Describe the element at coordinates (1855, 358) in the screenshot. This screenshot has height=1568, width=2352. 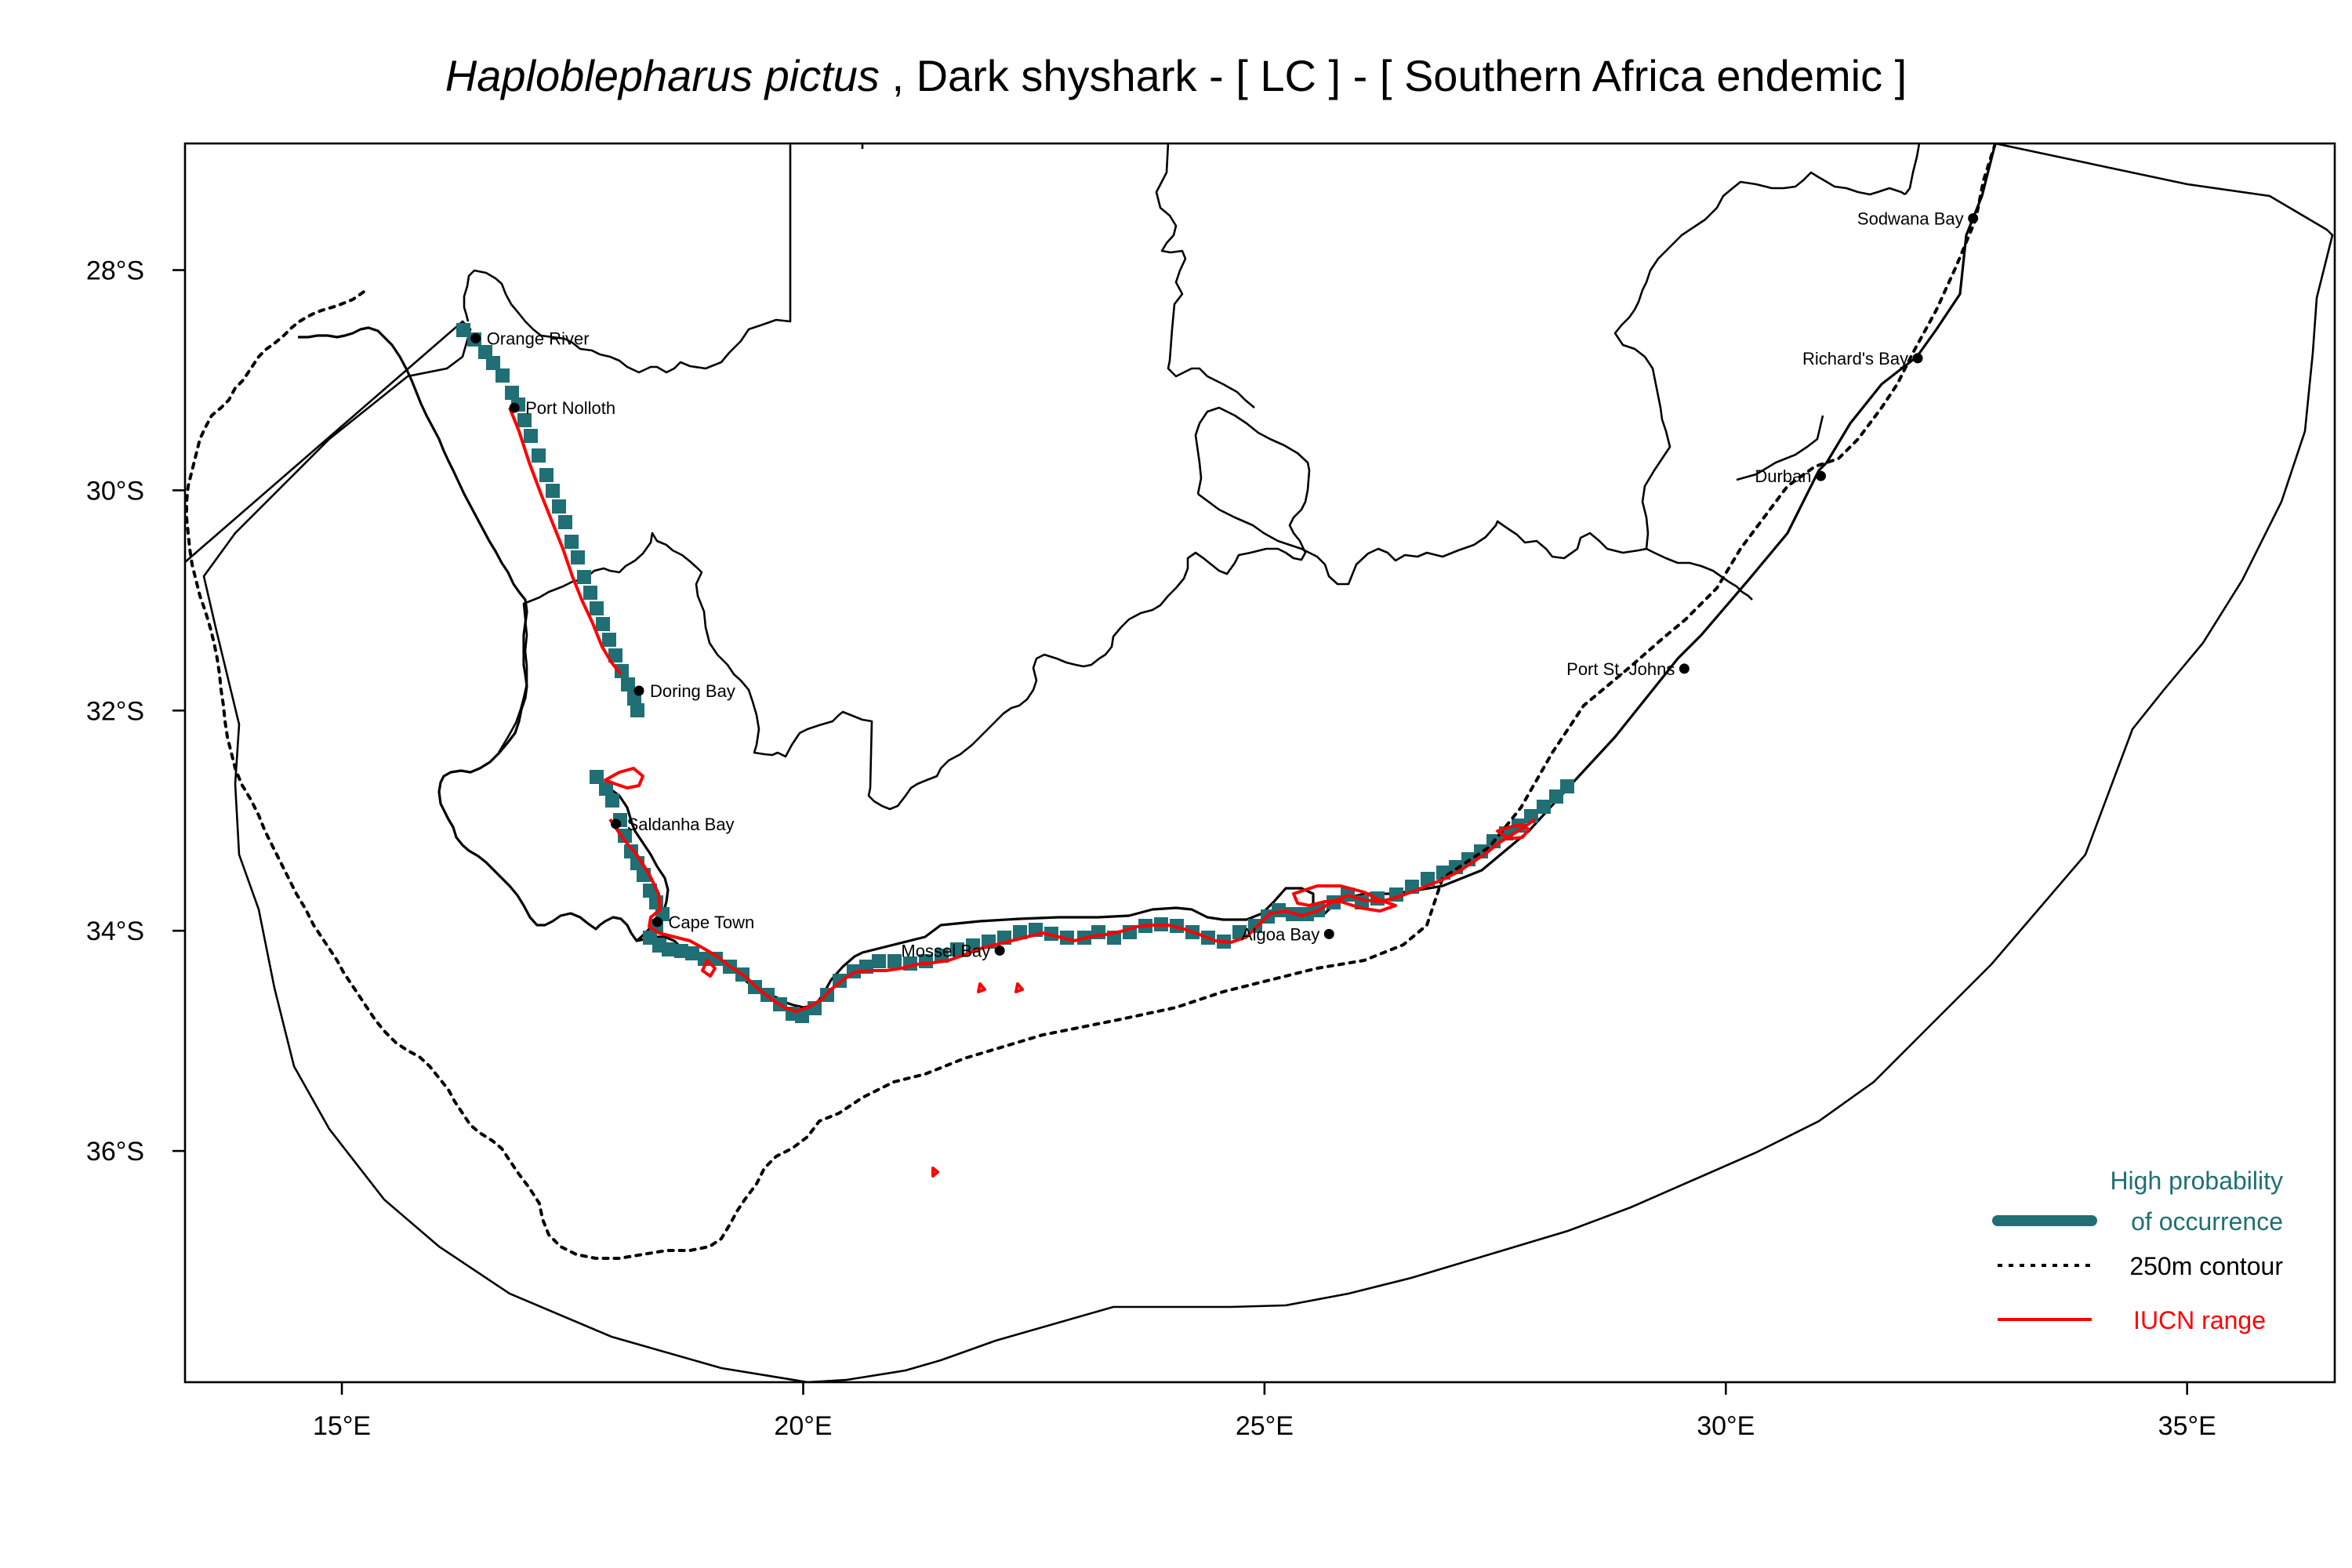
I see `place-label: Richard's Bay` at that location.